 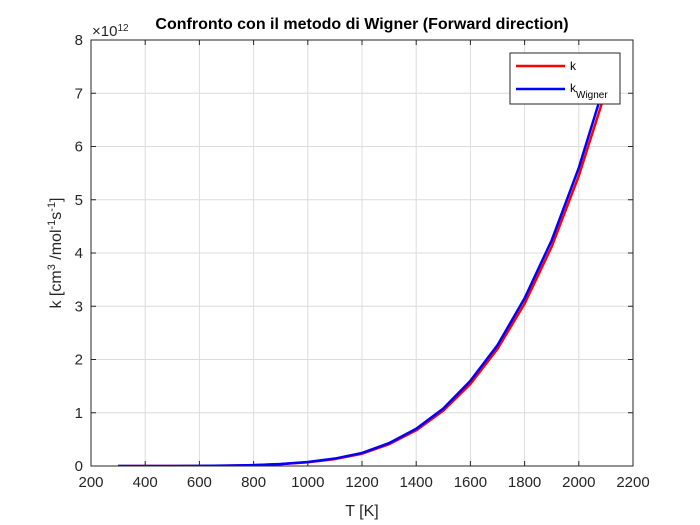 I want to click on legend-label-k: k, so click(x=573, y=66).